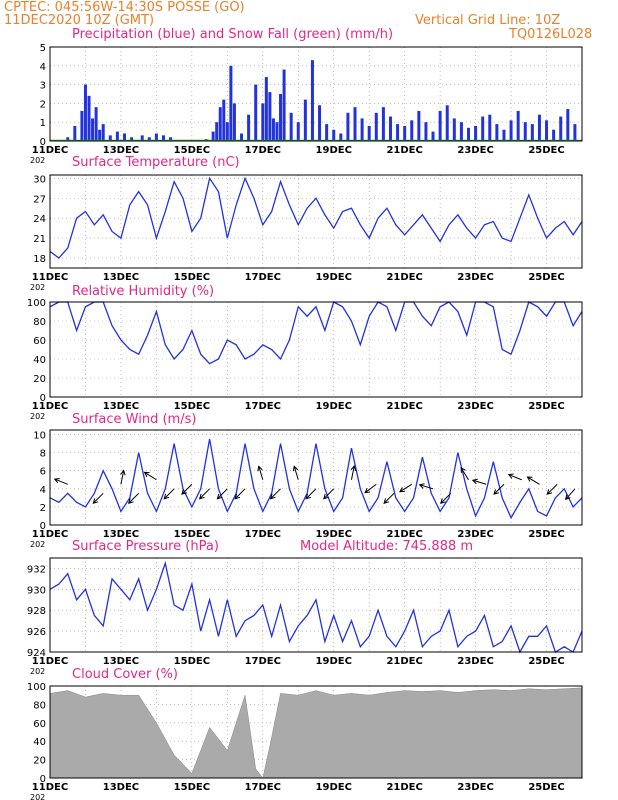 The height and width of the screenshot is (800, 618). What do you see at coordinates (79, 20) in the screenshot?
I see `run-time-header: 11DEC2020 10Z (GMT)` at bounding box center [79, 20].